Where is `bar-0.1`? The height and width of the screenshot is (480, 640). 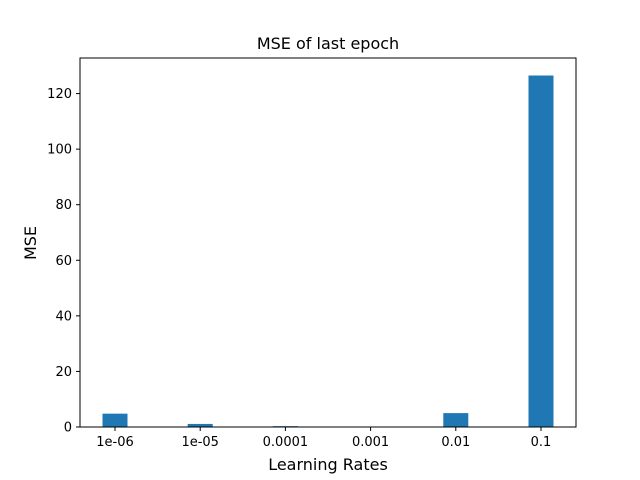
bar-0.1 is located at coordinates (541, 251).